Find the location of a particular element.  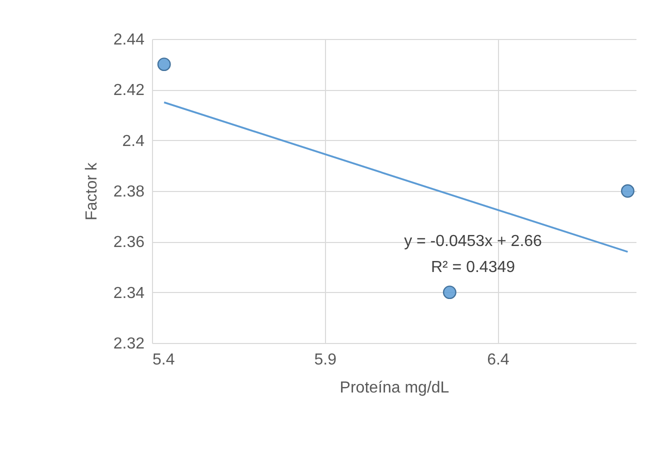

y-tick-label: 2.44 is located at coordinates (129, 40).